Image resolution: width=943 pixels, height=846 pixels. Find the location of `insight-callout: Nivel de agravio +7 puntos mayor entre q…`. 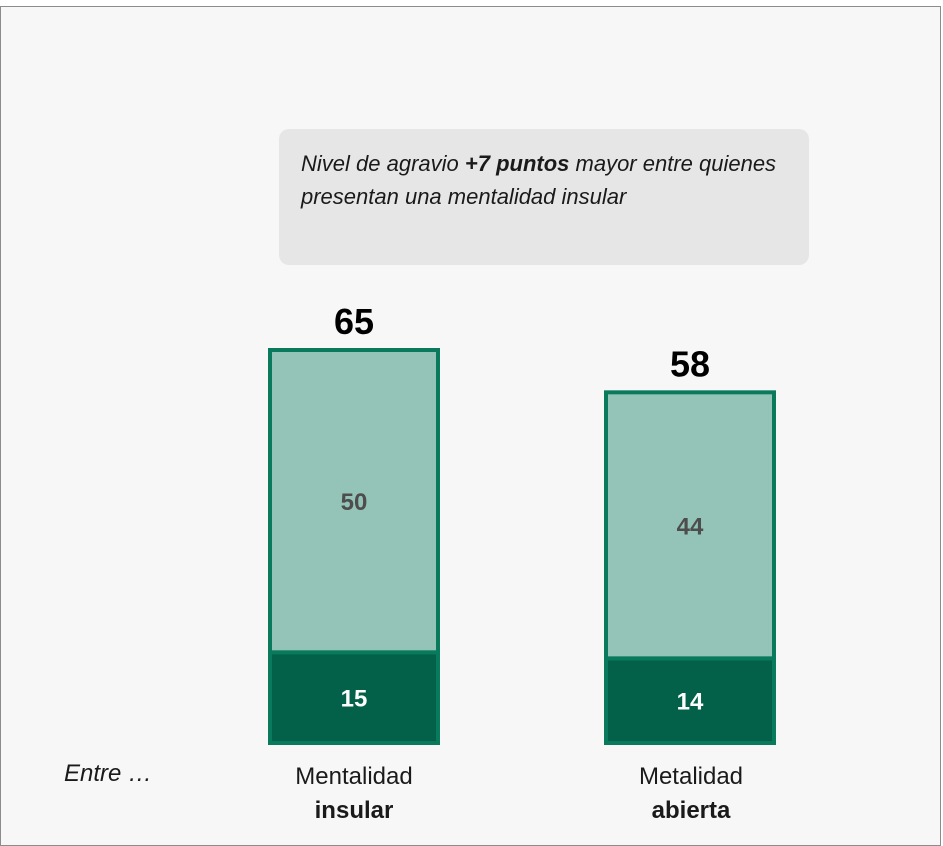

insight-callout: Nivel de agravio +7 puntos mayor entre q… is located at coordinates (544, 197).